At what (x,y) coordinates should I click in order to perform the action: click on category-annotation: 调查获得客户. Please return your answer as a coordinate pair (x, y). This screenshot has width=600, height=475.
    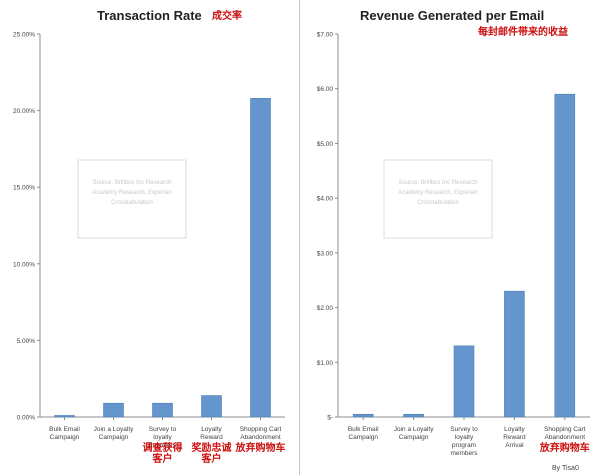
    Looking at the image, I should click on (163, 453).